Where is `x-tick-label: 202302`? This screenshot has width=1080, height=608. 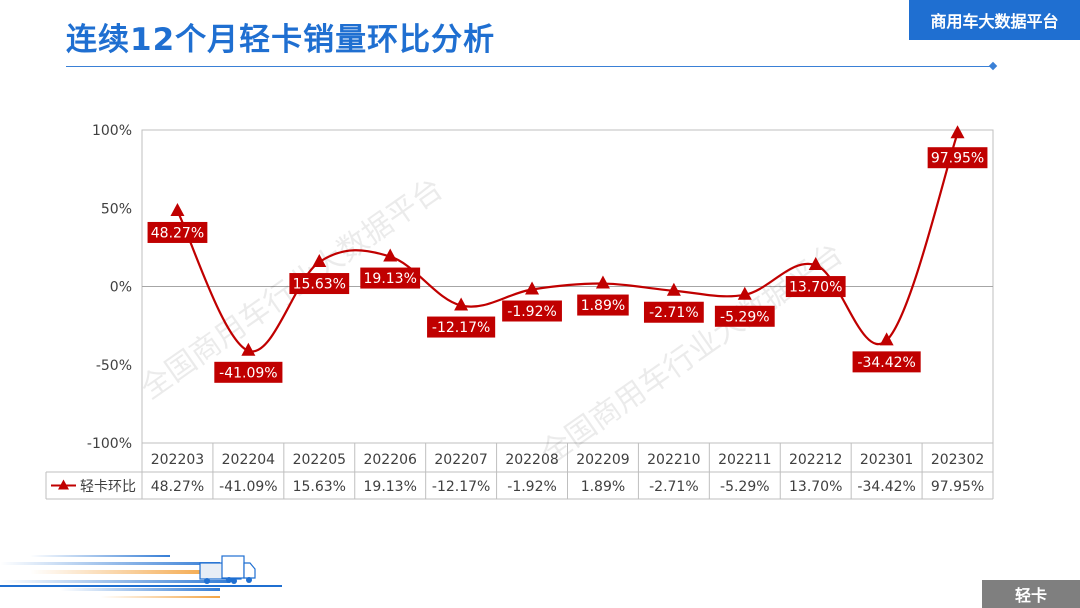 x-tick-label: 202302 is located at coordinates (957, 460).